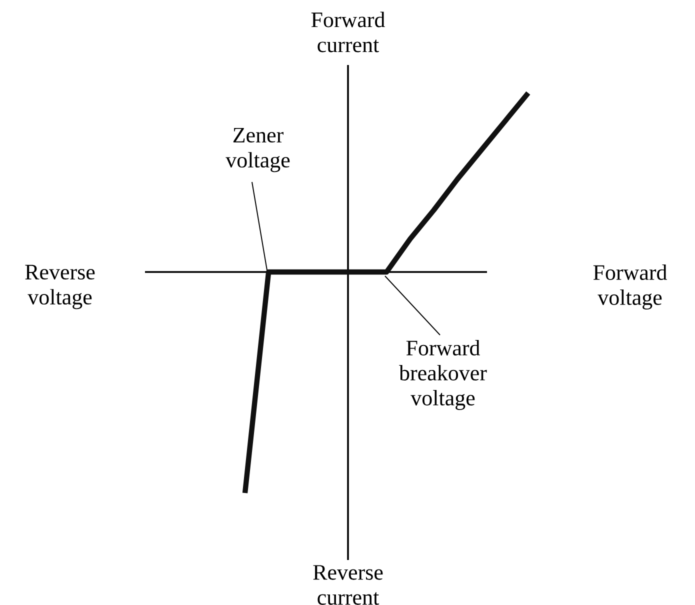 Image resolution: width=695 pixels, height=605 pixels. Describe the element at coordinates (630, 287) in the screenshot. I see `x-axis-title: Forward voltage` at that location.